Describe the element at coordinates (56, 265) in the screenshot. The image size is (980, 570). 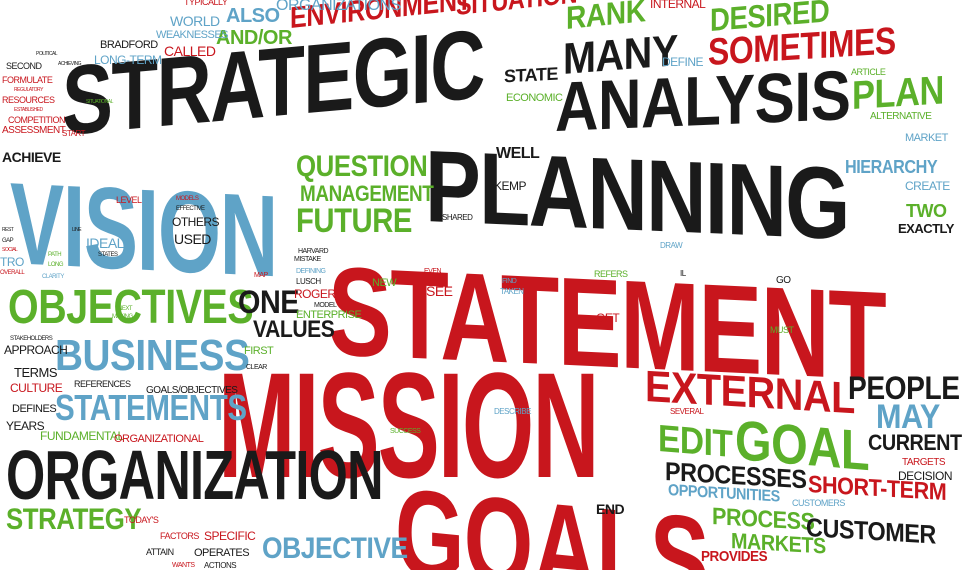
I see `word-long: LONG` at that location.